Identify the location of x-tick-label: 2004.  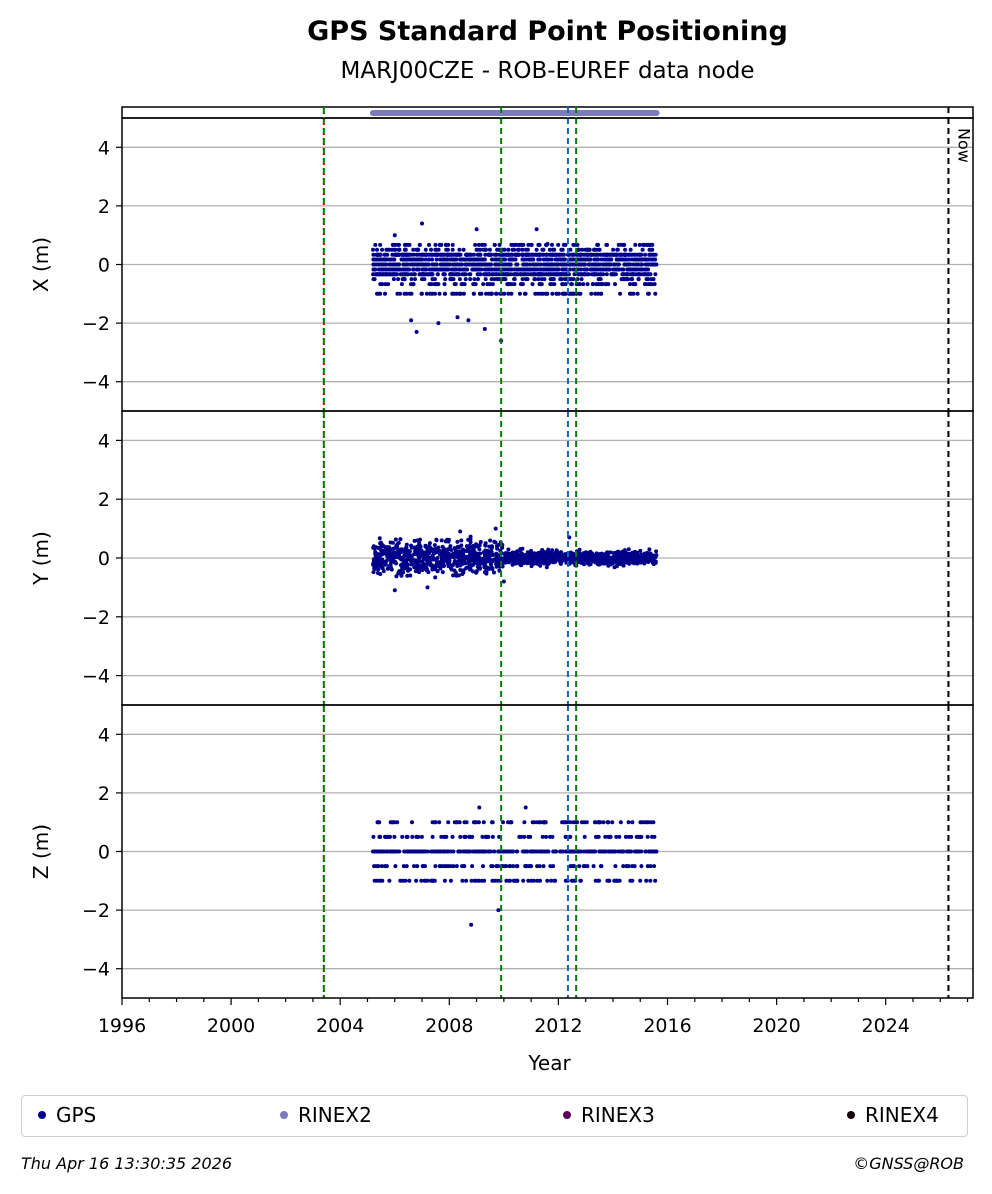
(340, 1026).